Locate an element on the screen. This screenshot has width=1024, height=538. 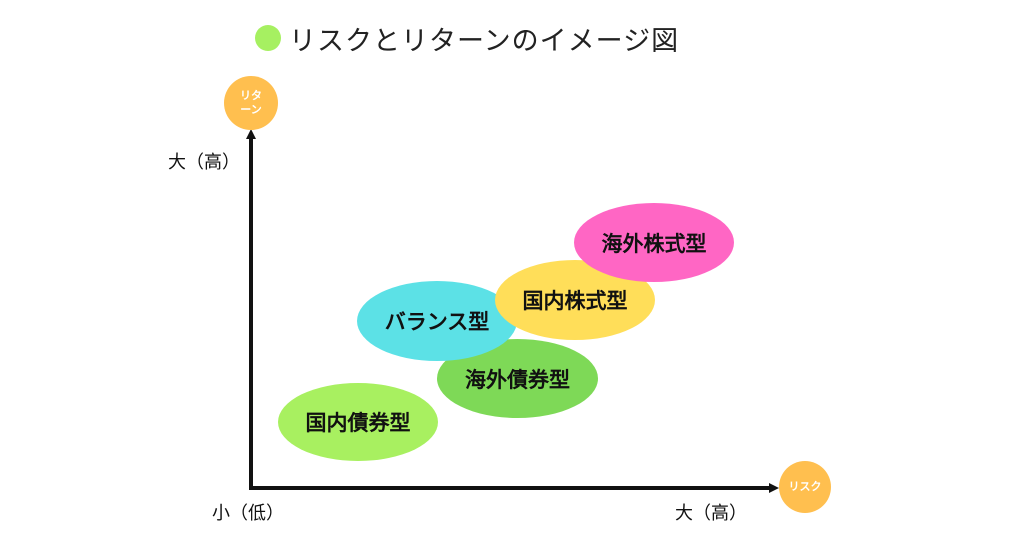
fund-blob-balanced: バランス型 is located at coordinates (437, 321).